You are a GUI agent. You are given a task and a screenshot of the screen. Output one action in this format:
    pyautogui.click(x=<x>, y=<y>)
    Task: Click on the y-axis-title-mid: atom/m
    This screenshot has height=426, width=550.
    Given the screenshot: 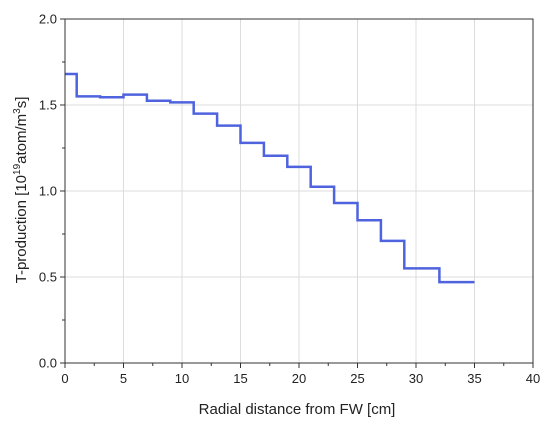 What is the action you would take?
    pyautogui.click(x=21, y=139)
    